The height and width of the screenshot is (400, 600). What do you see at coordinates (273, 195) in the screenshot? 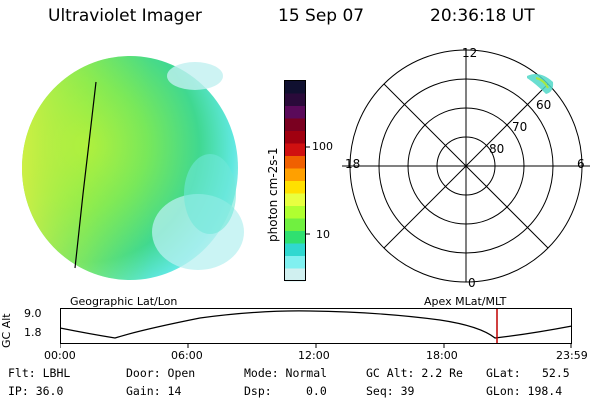
I see `colorbar-unit-label: photon cm-2s-1` at bounding box center [273, 195].